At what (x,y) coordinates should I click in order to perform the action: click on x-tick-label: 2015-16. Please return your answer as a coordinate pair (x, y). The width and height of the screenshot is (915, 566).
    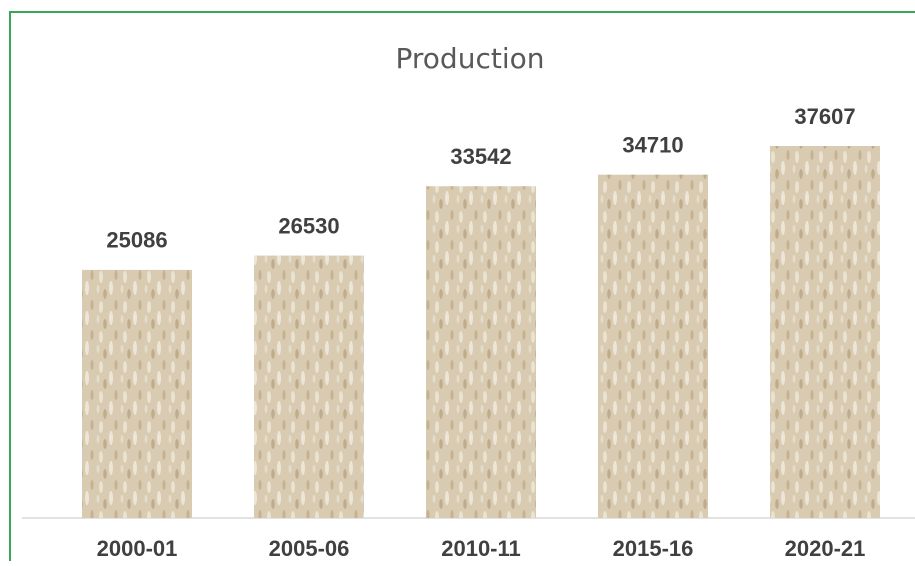
    Looking at the image, I should click on (653, 548).